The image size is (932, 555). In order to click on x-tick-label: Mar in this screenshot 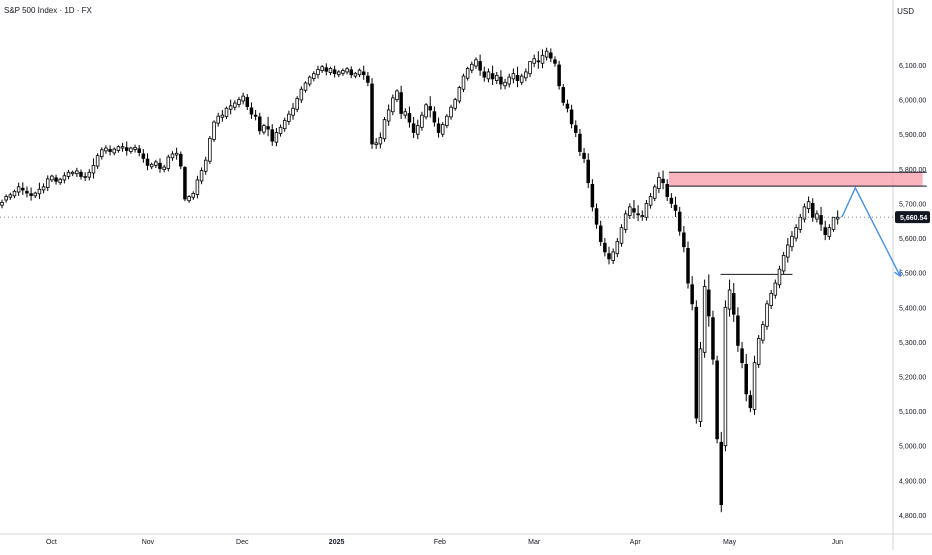, I will do `click(534, 542)`.